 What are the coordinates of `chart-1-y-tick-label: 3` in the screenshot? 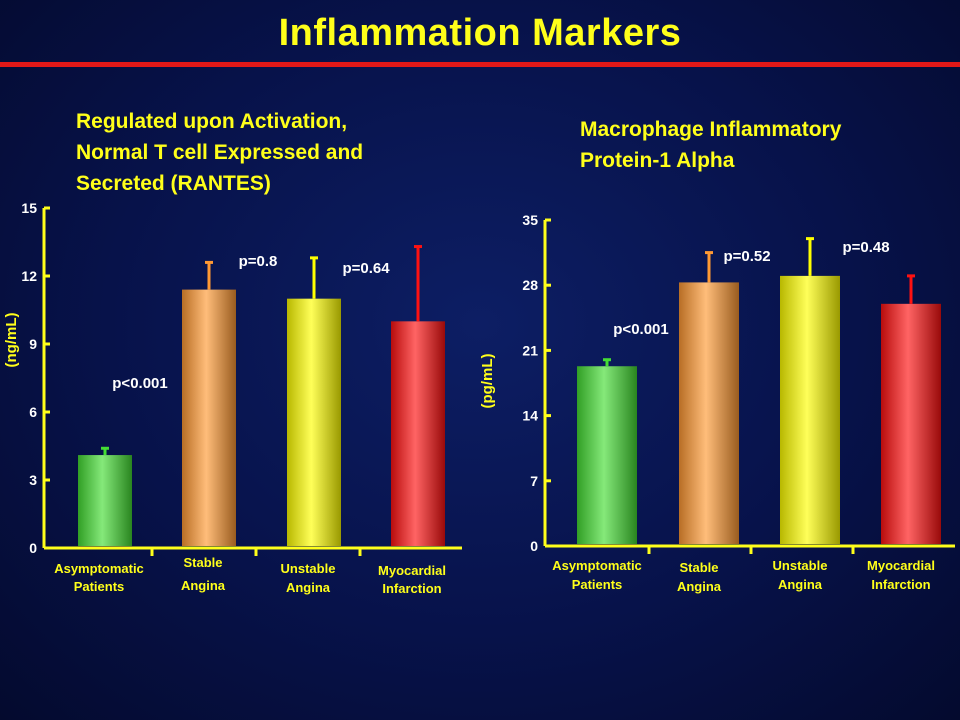 It's located at (33, 480).